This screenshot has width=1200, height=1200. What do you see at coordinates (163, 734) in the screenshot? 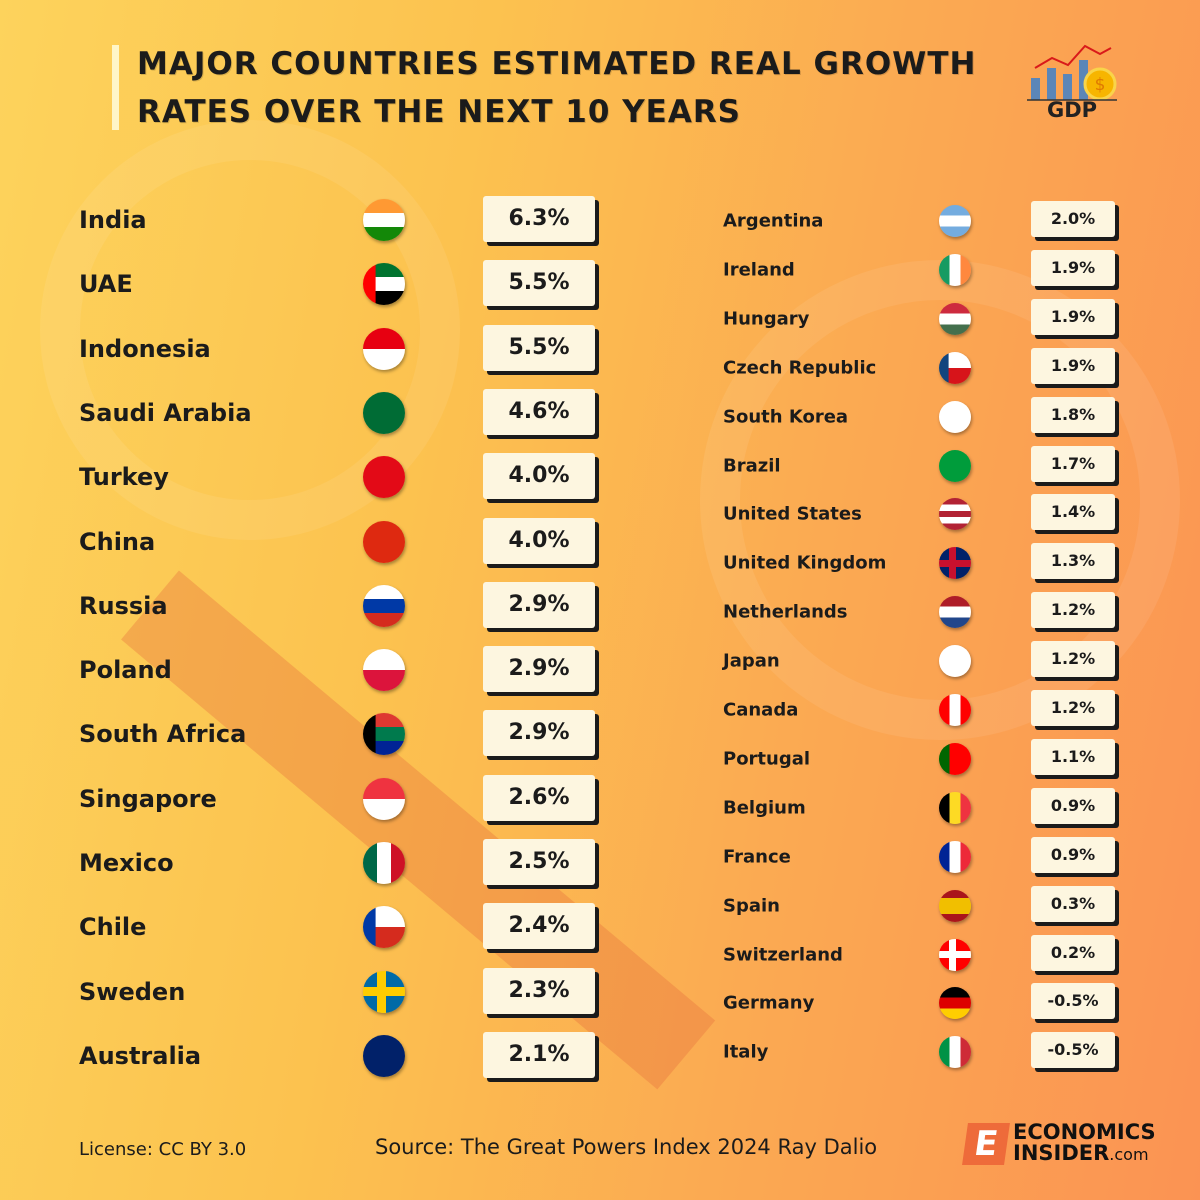
I see `country-name: South Africa` at bounding box center [163, 734].